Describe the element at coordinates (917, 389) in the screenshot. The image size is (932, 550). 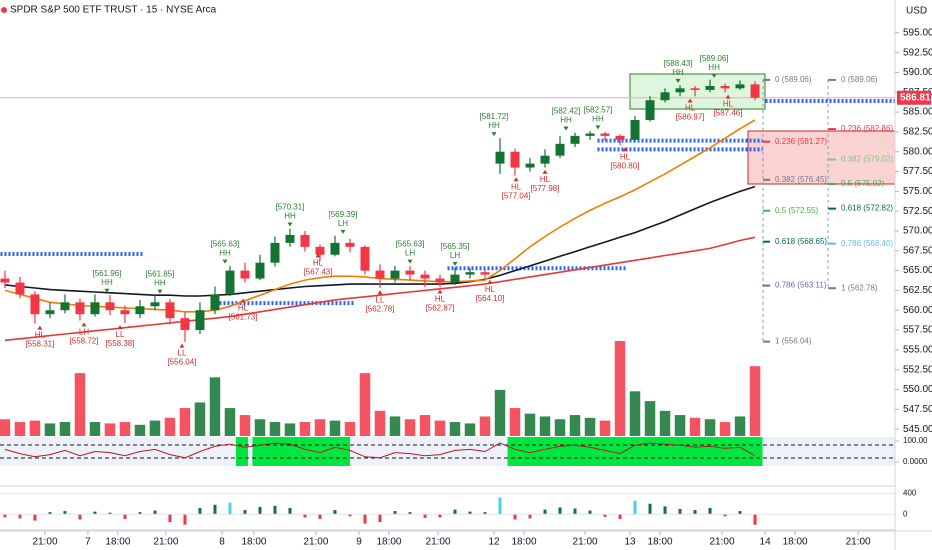
I see `y-tick-label: 550.00` at that location.